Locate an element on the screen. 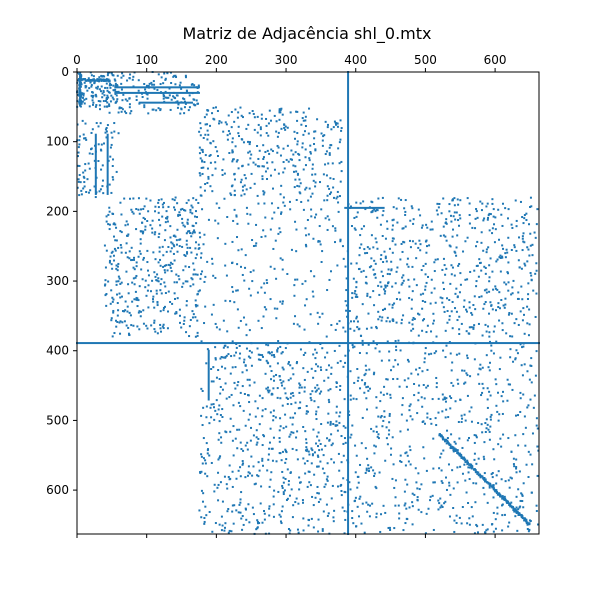 The width and height of the screenshot is (600, 604). row-segment is located at coordinates (364, 207).